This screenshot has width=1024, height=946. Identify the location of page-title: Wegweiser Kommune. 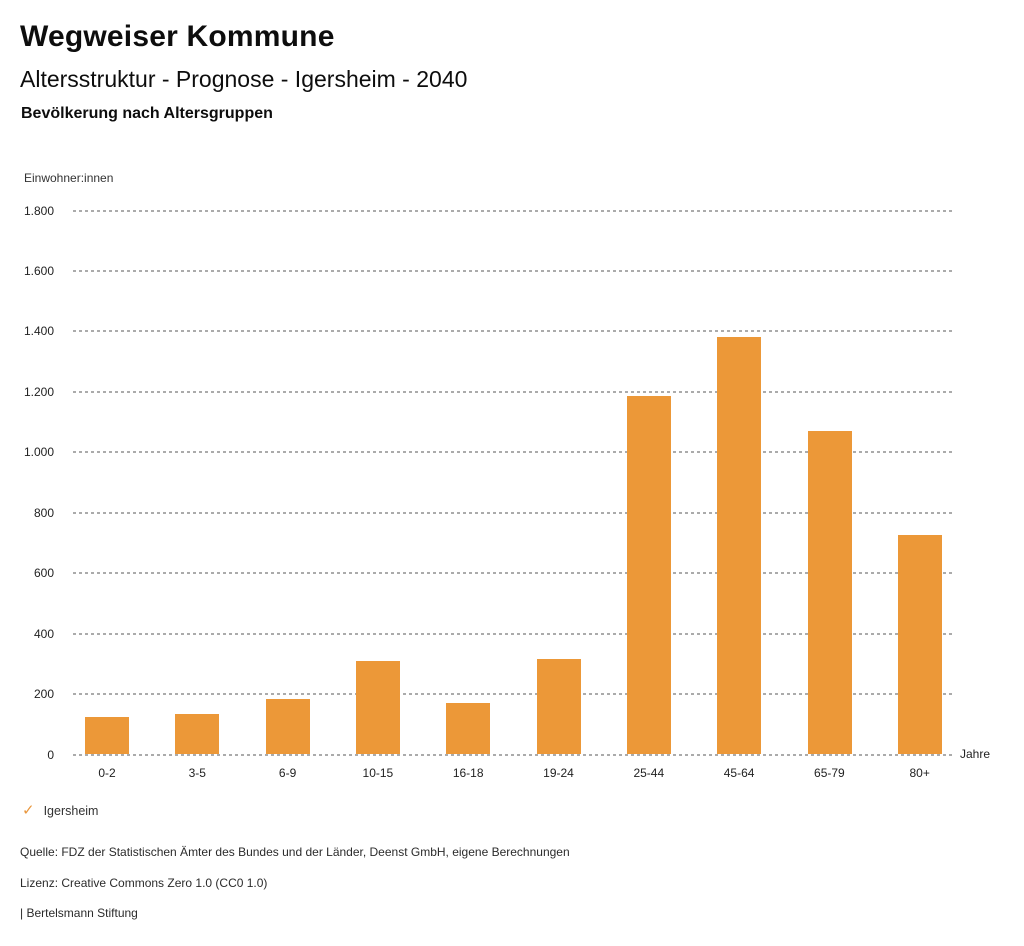
(177, 36).